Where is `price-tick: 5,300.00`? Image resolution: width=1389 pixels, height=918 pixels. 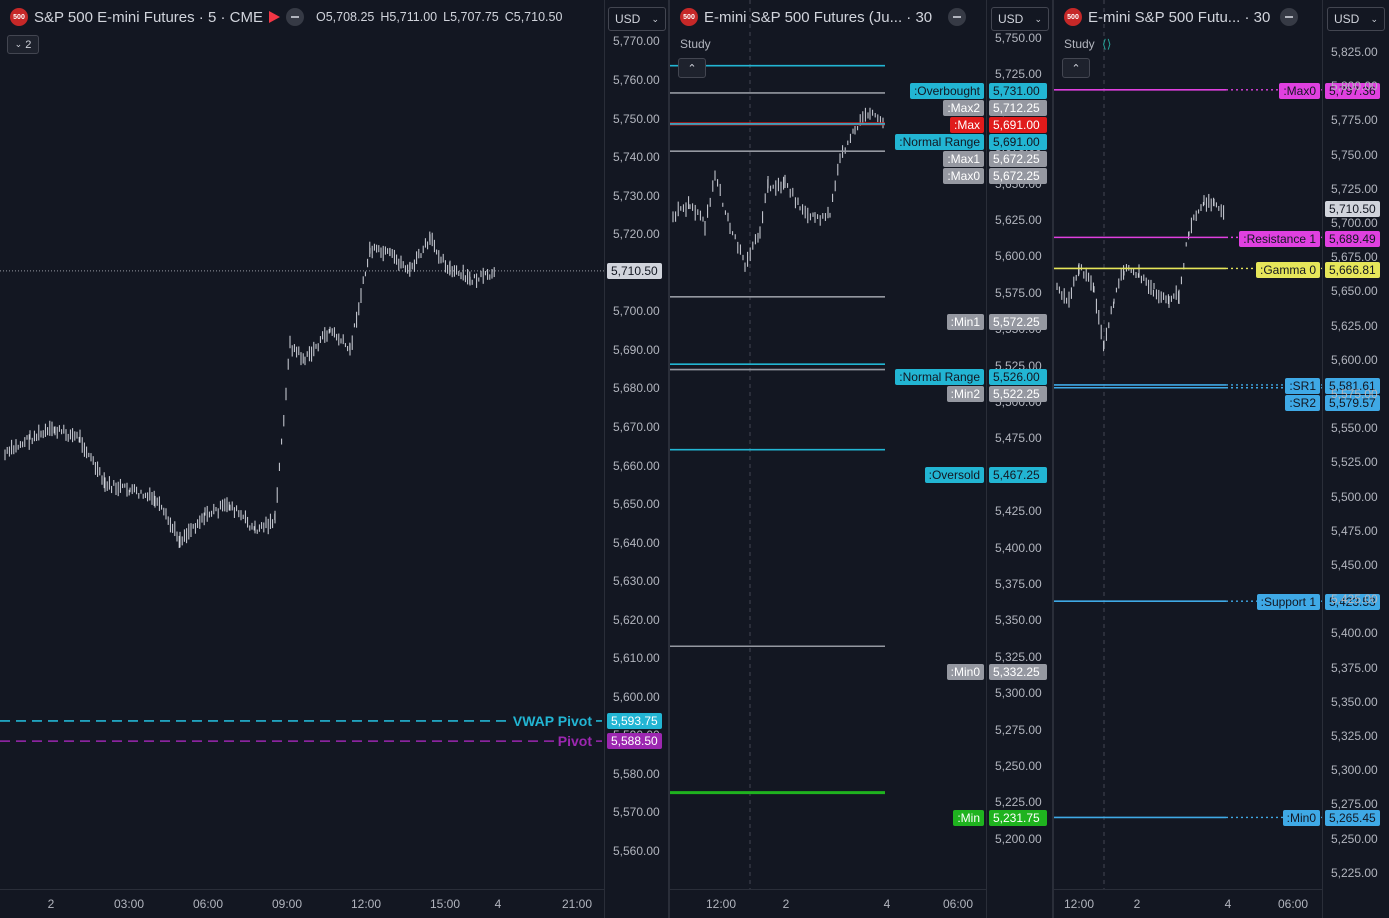
price-tick: 5,300.00 is located at coordinates (1018, 693).